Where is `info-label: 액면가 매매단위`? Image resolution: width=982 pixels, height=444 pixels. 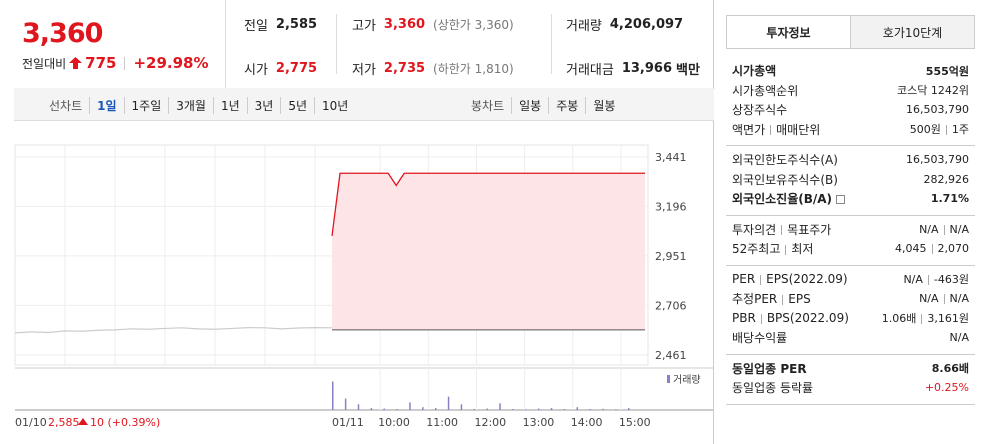
info-label: 액면가 매매단위 is located at coordinates (776, 129).